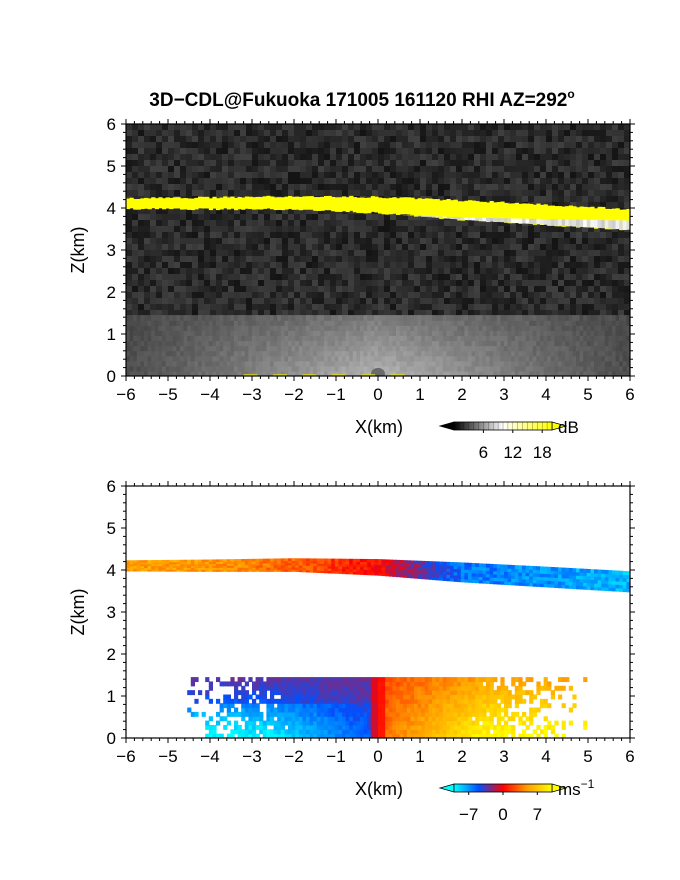 Image resolution: width=680 pixels, height=880 pixels. I want to click on colorbar-tick-label: −7, so click(468, 814).